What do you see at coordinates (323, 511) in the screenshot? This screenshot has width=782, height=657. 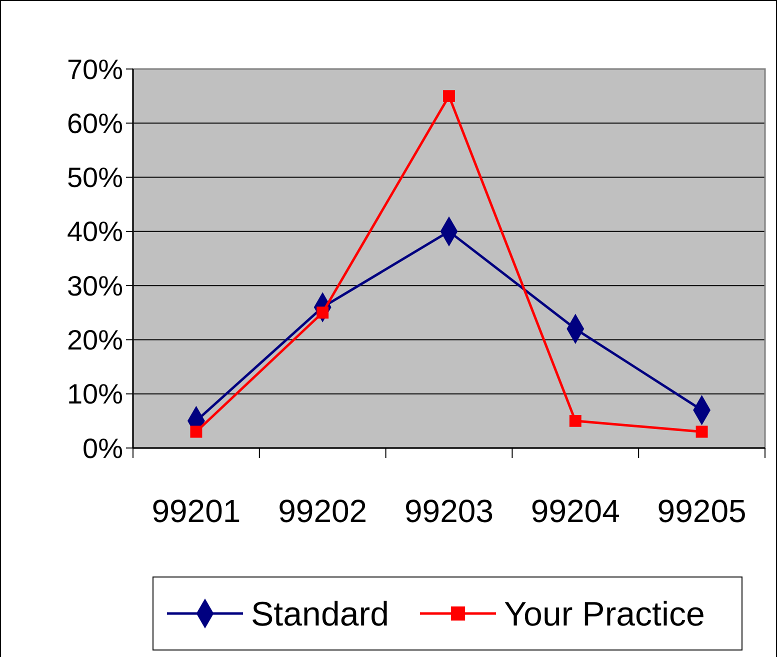 I see `x-tick-label: 99202` at bounding box center [323, 511].